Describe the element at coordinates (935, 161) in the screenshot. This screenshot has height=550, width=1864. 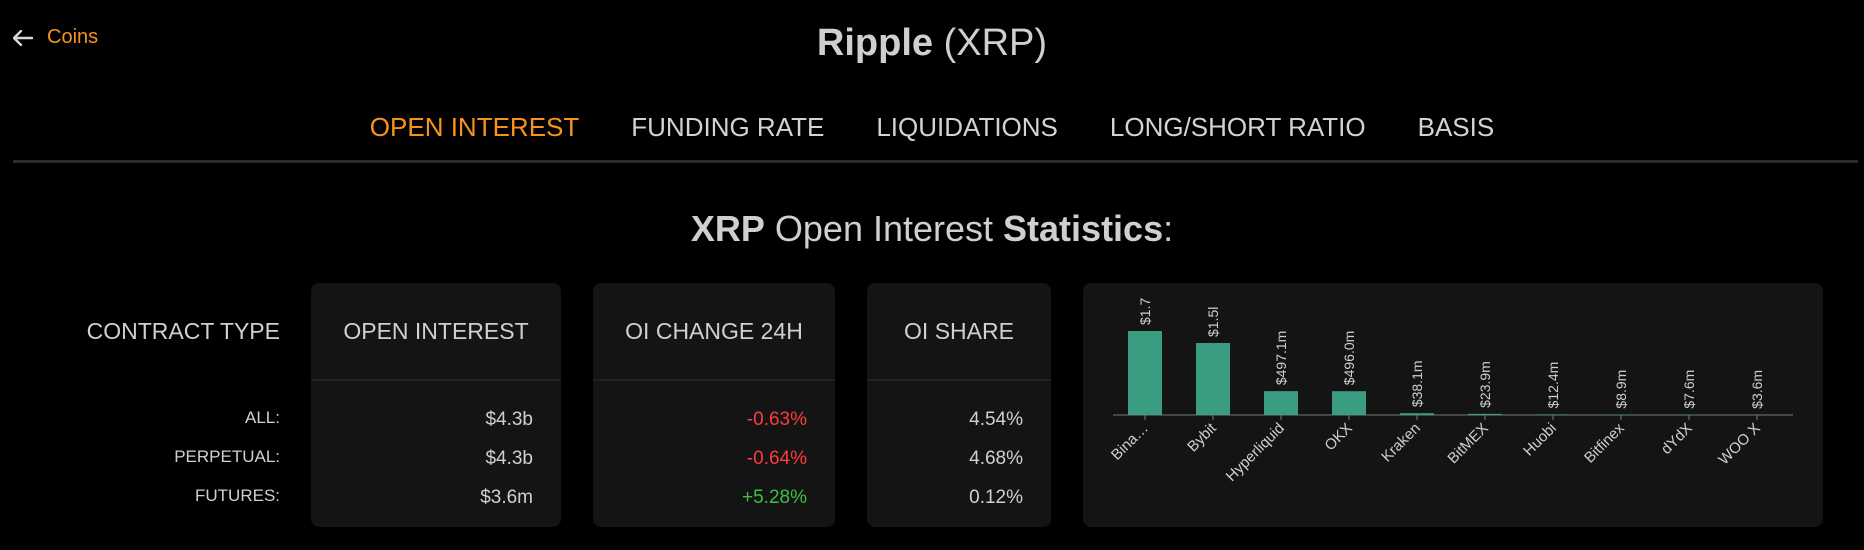
I see `tabs-divider` at that location.